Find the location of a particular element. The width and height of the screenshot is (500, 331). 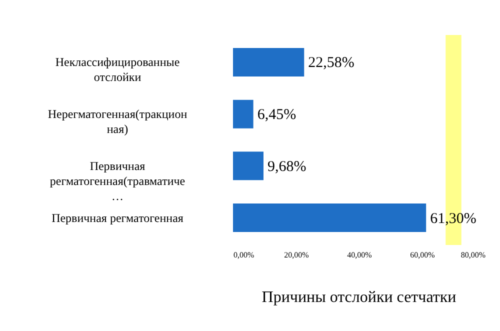

y-tick-label: Неклассифицированные отслойки is located at coordinates (117, 69).